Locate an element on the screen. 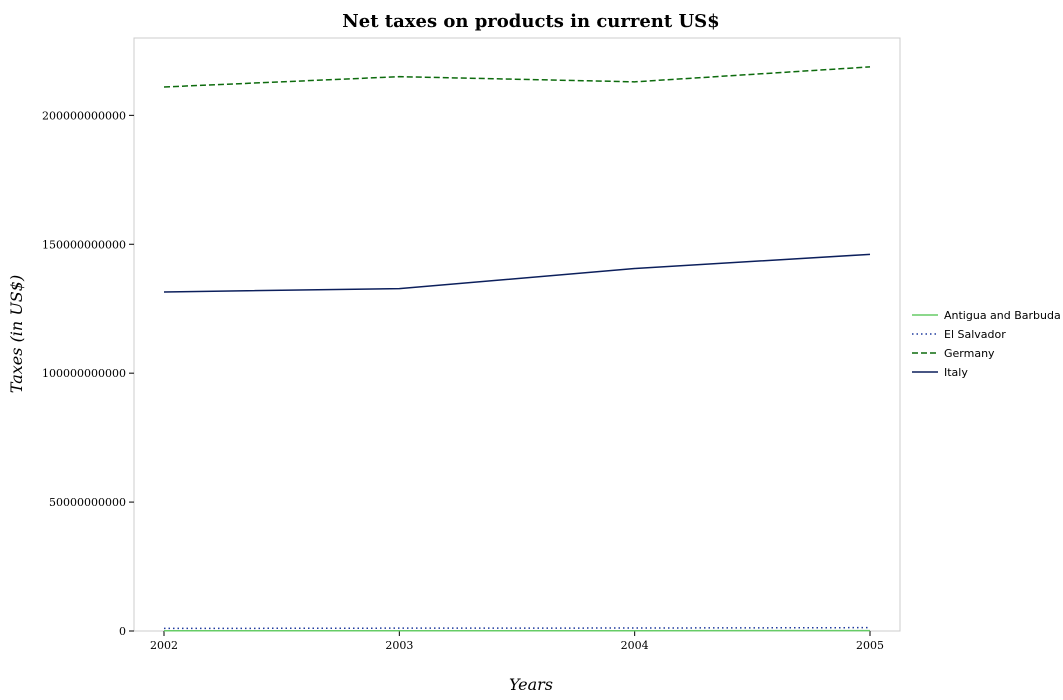  y-tick-label: 200000000000 is located at coordinates (84, 115).